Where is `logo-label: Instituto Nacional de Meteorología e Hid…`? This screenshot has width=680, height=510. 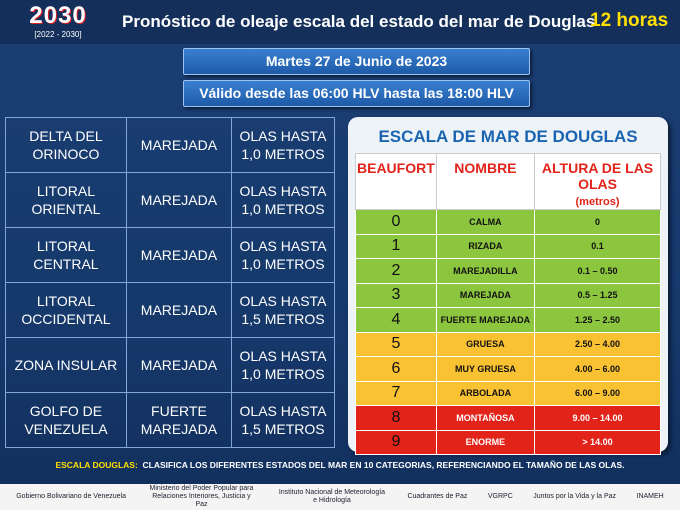 logo-label: Instituto Nacional de Meteorología e Hid… is located at coordinates (332, 496).